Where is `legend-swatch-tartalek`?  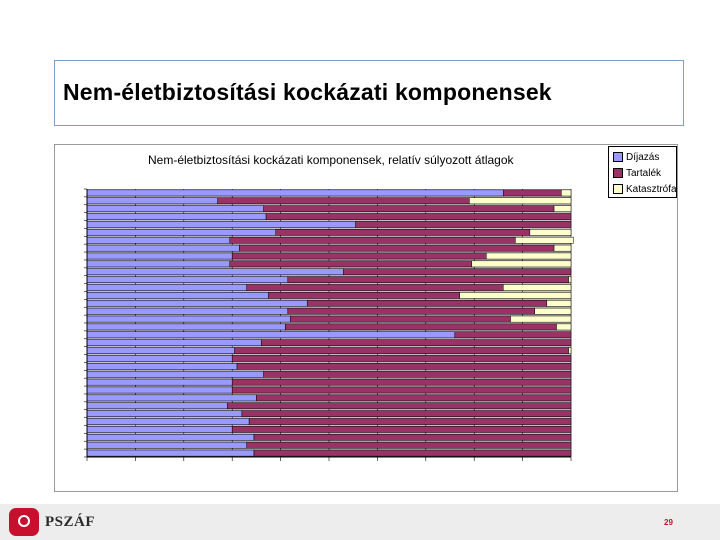
legend-swatch-tartalek is located at coordinates (618, 173).